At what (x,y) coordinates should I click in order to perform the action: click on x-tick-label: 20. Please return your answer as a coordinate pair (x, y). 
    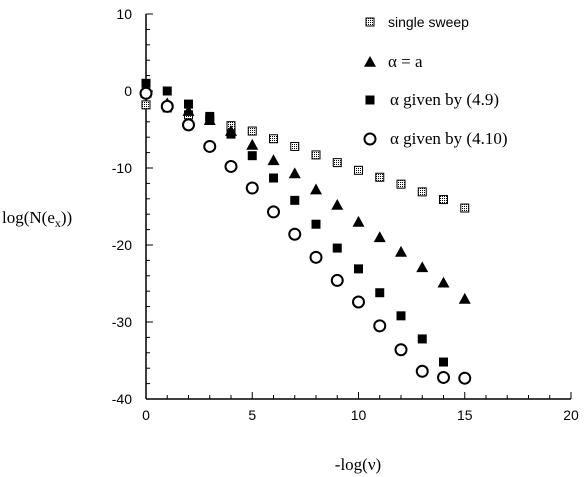
    Looking at the image, I should click on (571, 415).